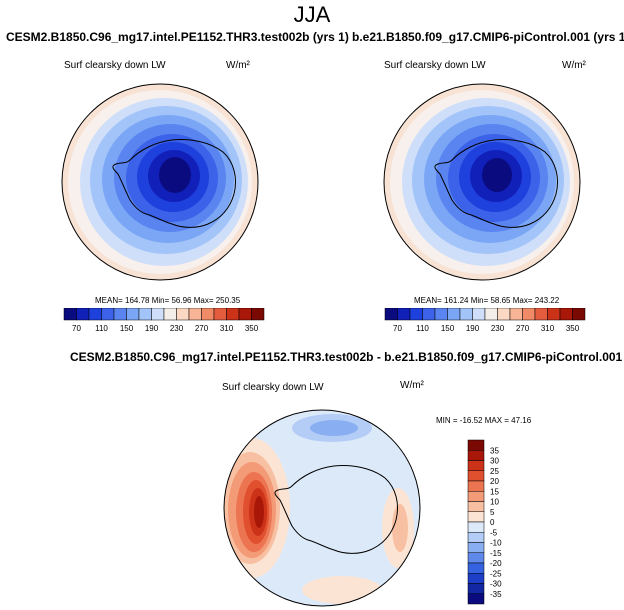  What do you see at coordinates (496, 563) in the screenshot?
I see `panel-3-colorbar-tick-label: -20` at bounding box center [496, 563].